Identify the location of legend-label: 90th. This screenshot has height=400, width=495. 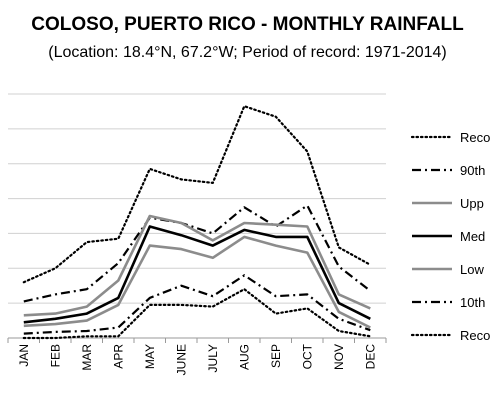
(472, 170).